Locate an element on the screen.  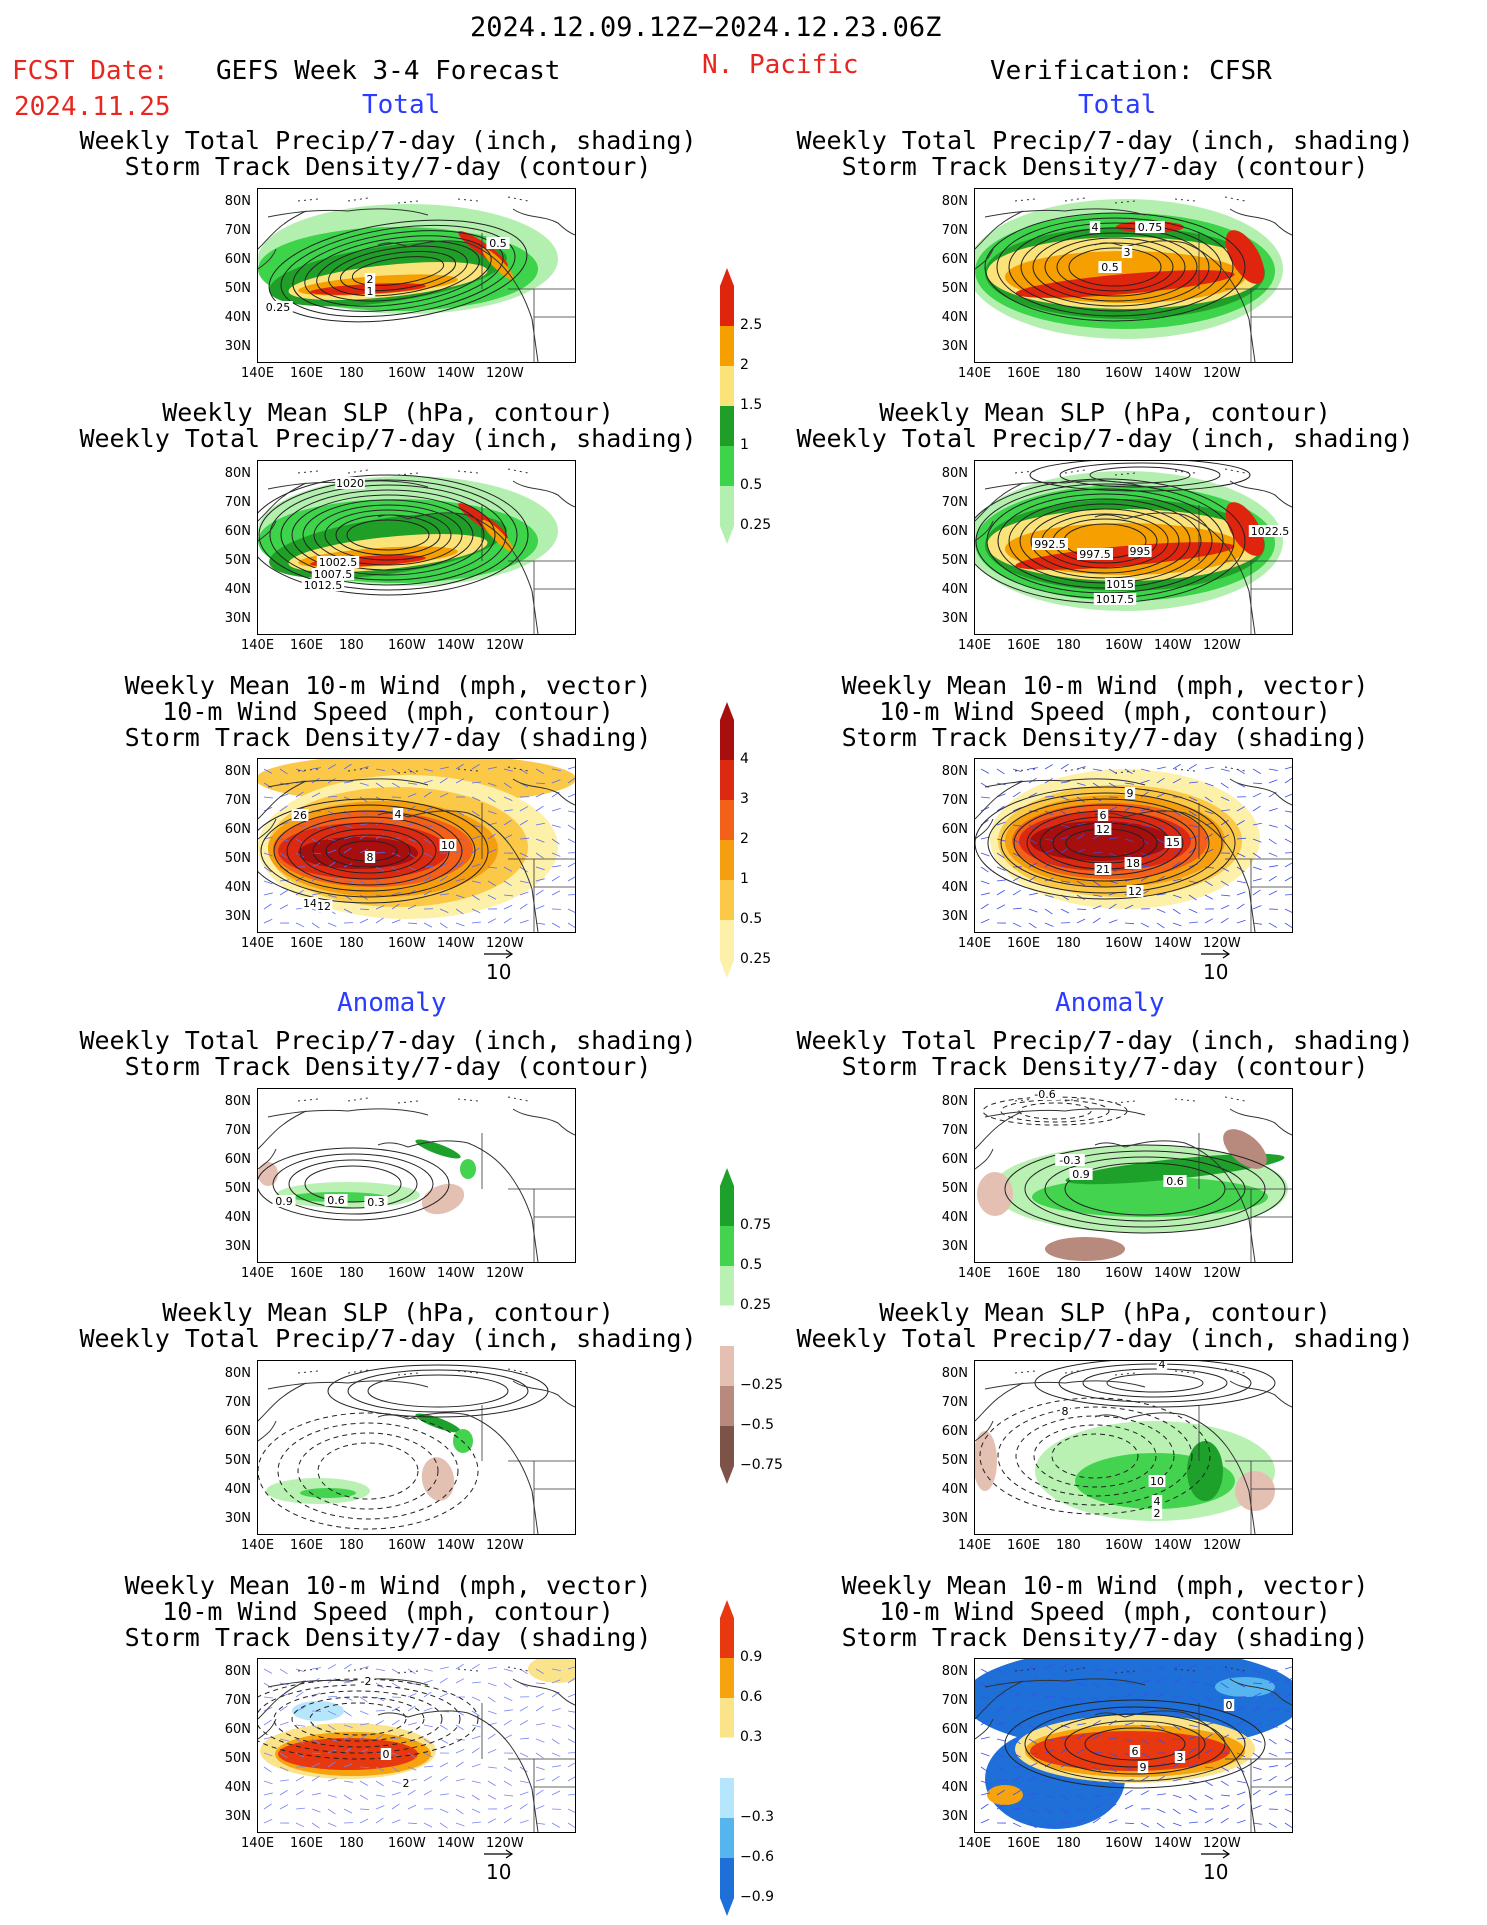
svg-text: 6 is located at coordinates (1103, 815).